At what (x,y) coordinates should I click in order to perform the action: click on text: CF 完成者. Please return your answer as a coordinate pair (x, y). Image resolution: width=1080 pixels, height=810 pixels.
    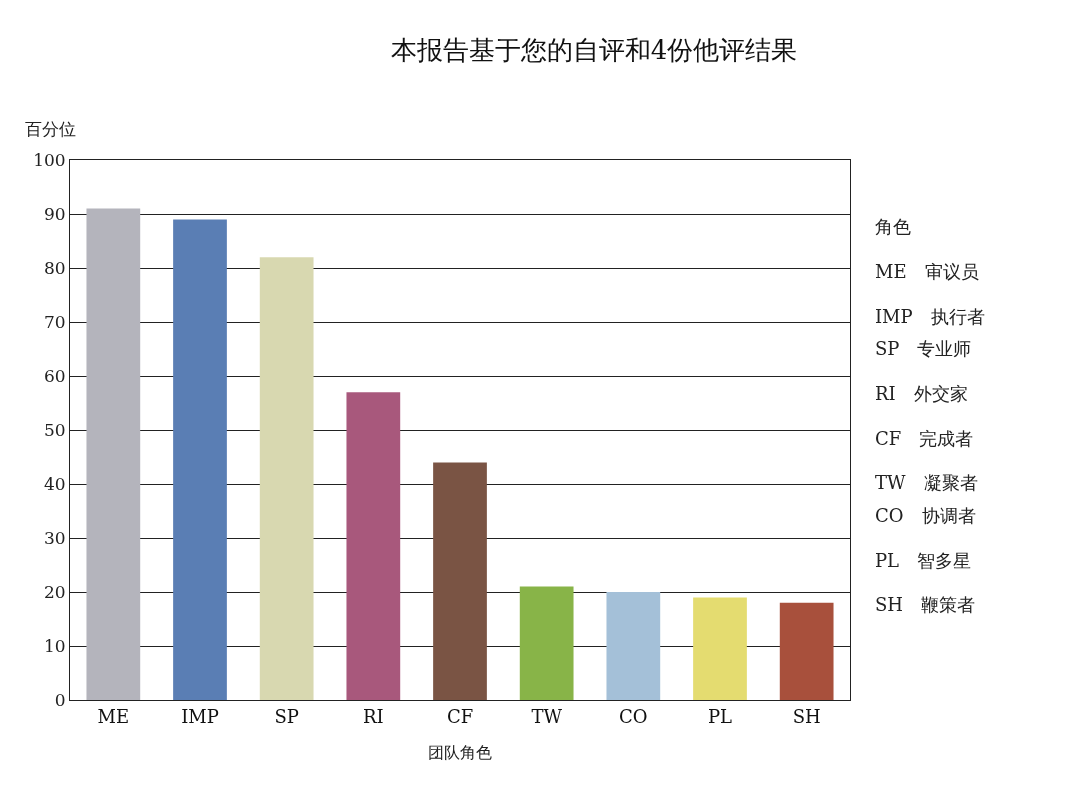
    Looking at the image, I should click on (924, 438).